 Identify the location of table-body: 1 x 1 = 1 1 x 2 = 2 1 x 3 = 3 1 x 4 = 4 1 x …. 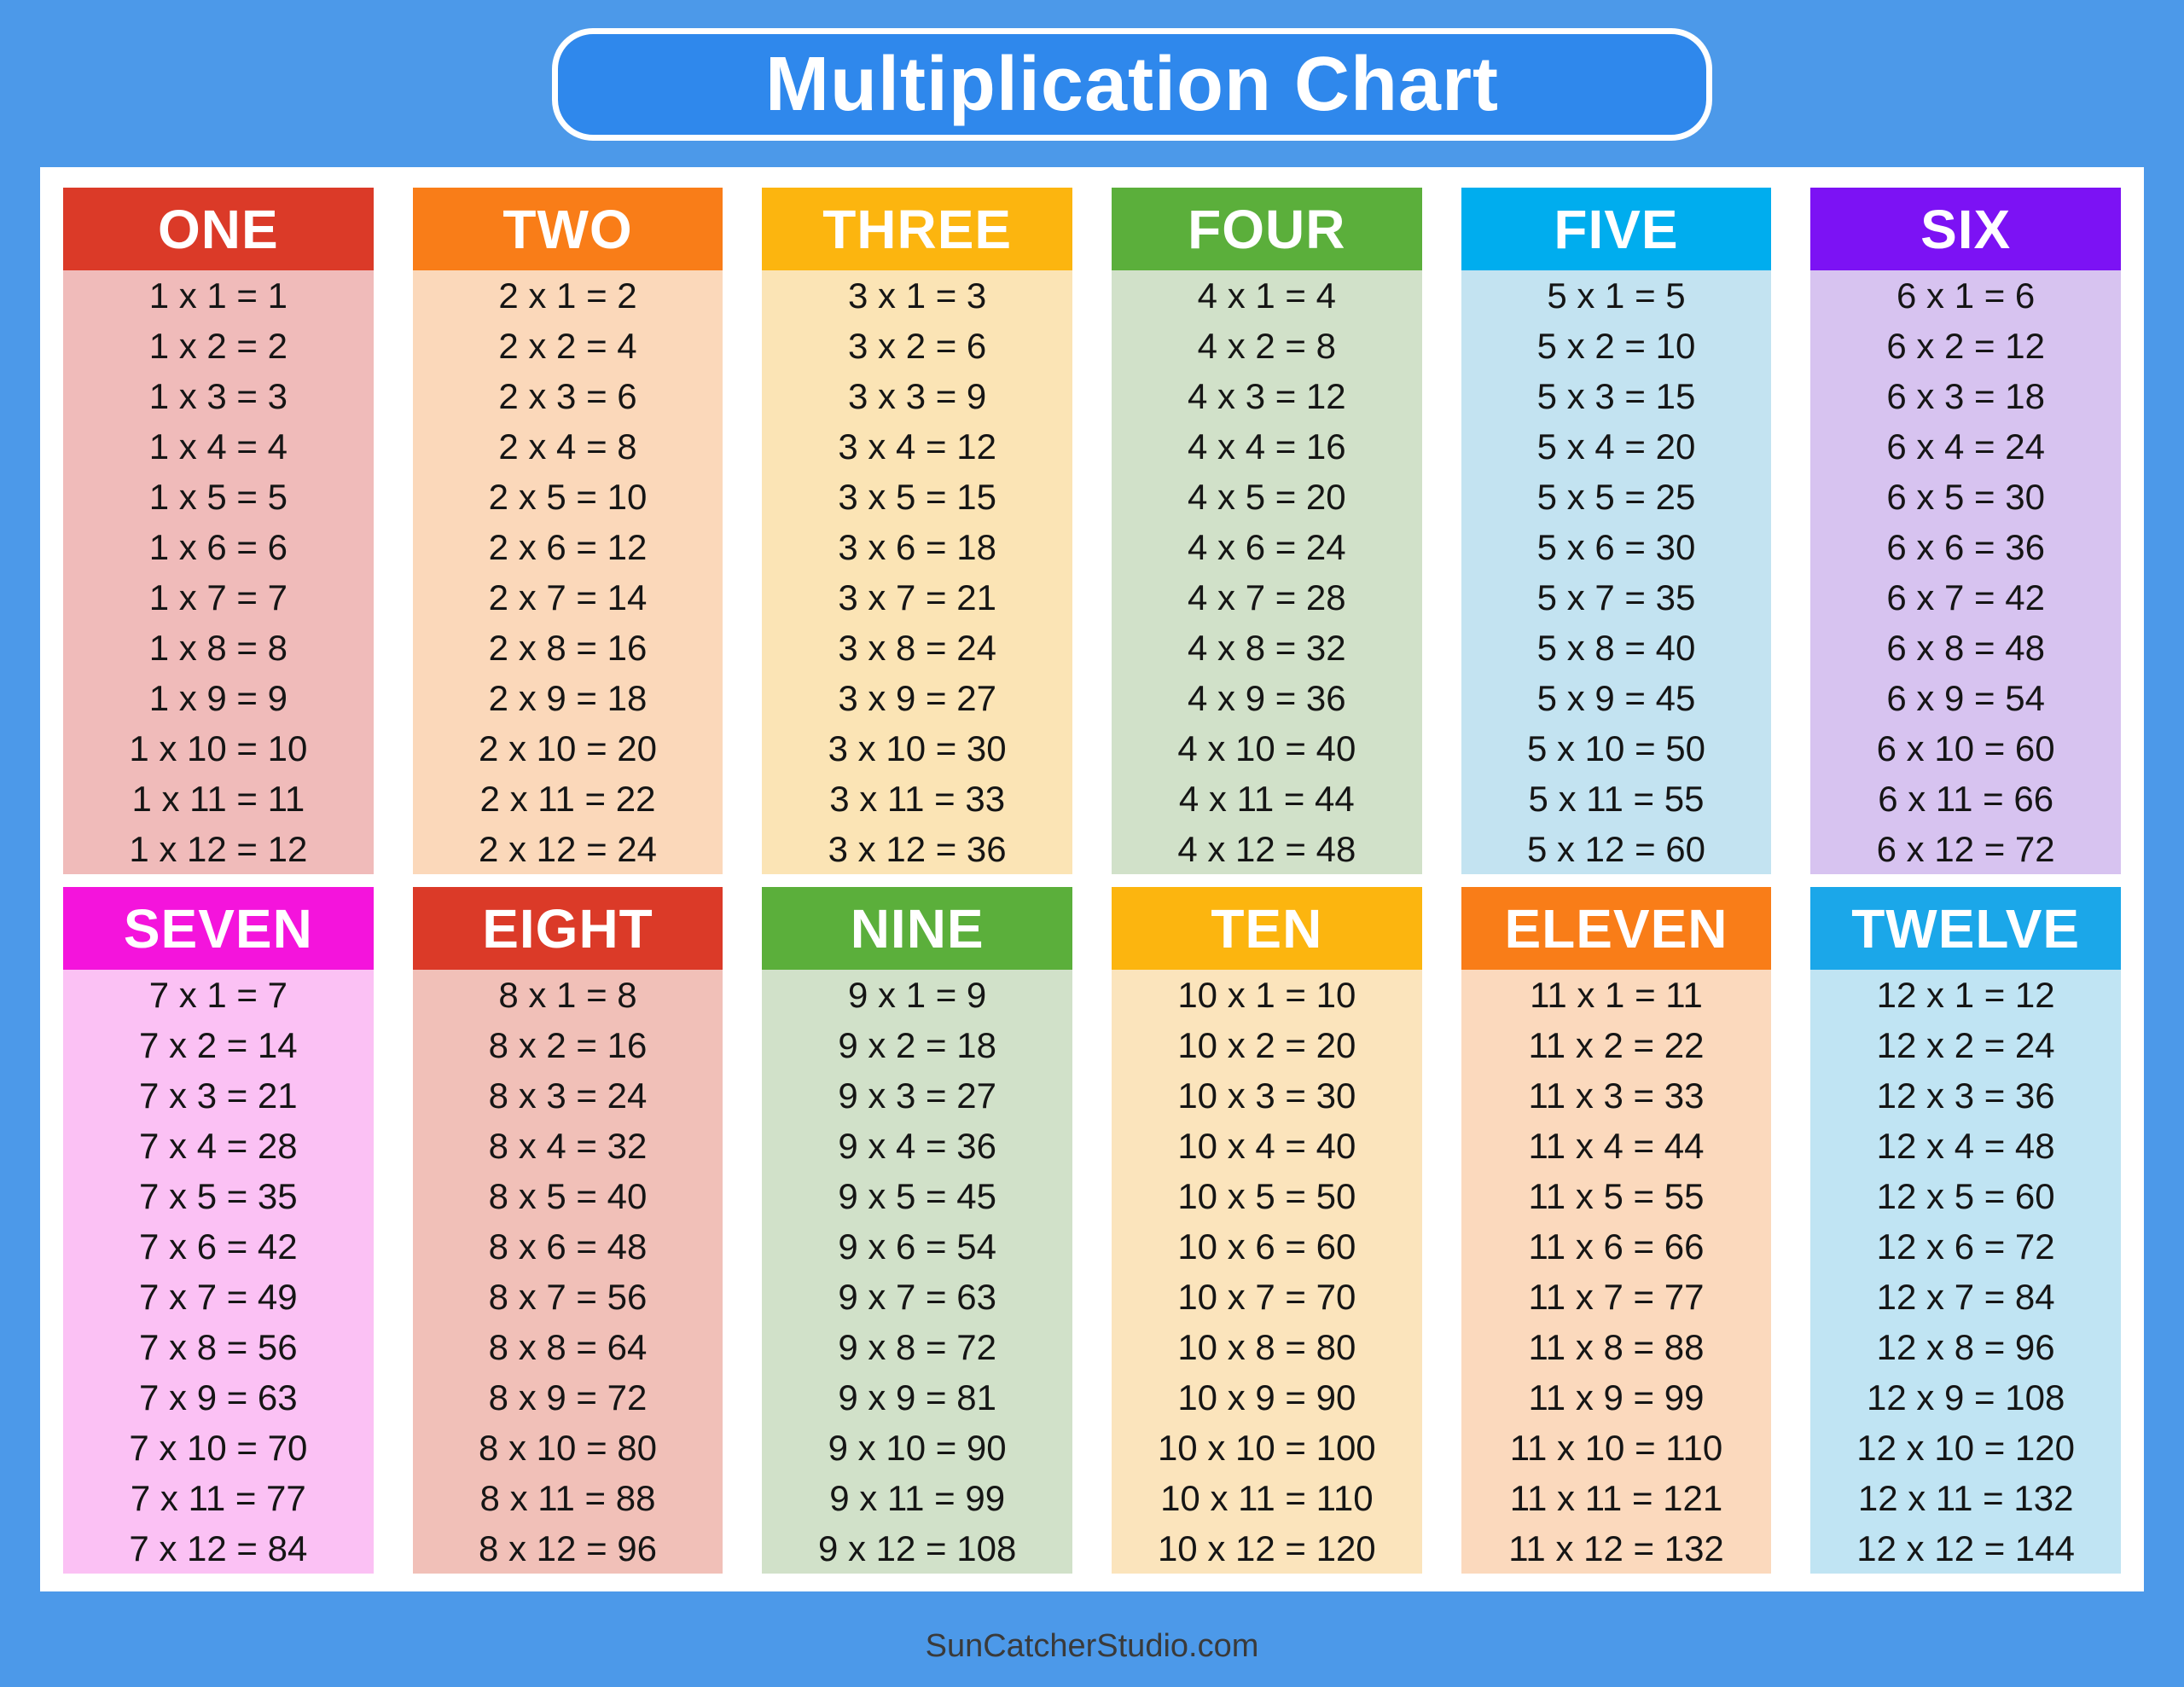
(218, 572).